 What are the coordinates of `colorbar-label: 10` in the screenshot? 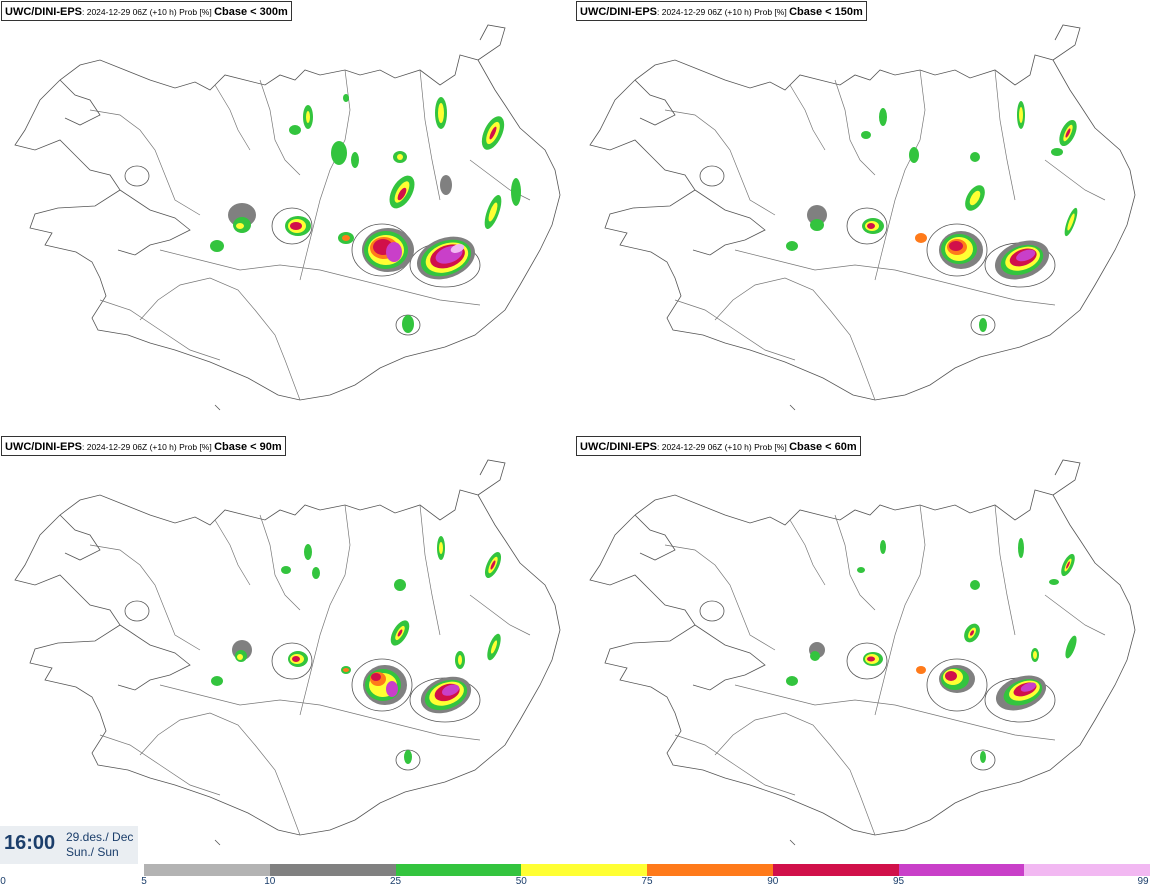 It's located at (270, 881).